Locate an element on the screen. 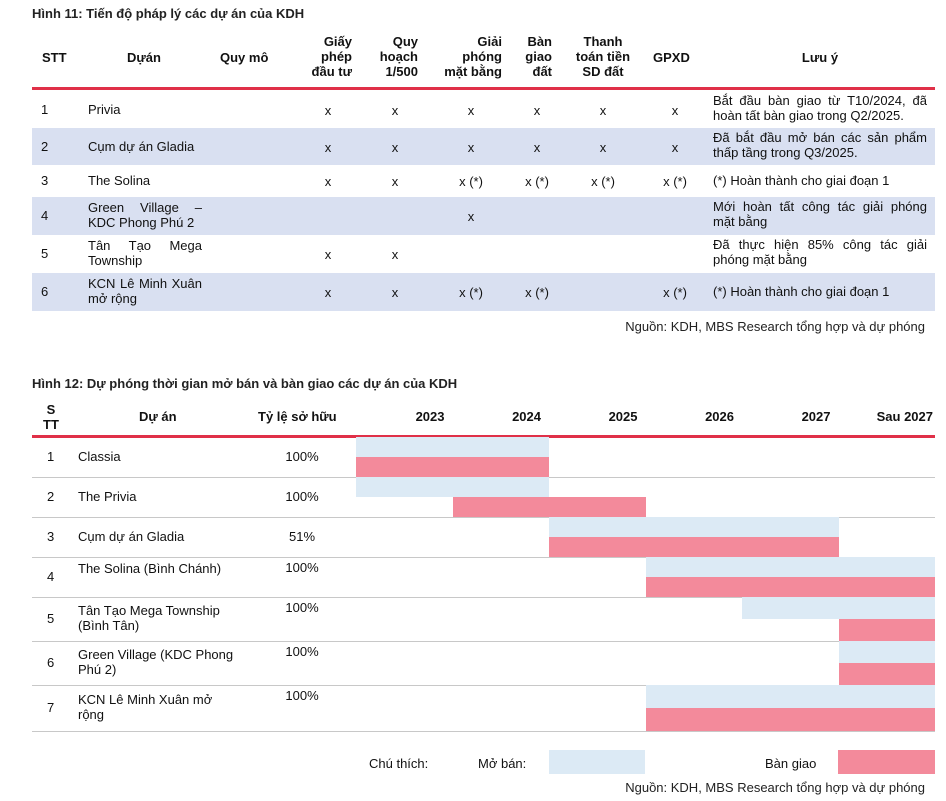  gantt-row: 1 Classia 100% is located at coordinates (473, 457).